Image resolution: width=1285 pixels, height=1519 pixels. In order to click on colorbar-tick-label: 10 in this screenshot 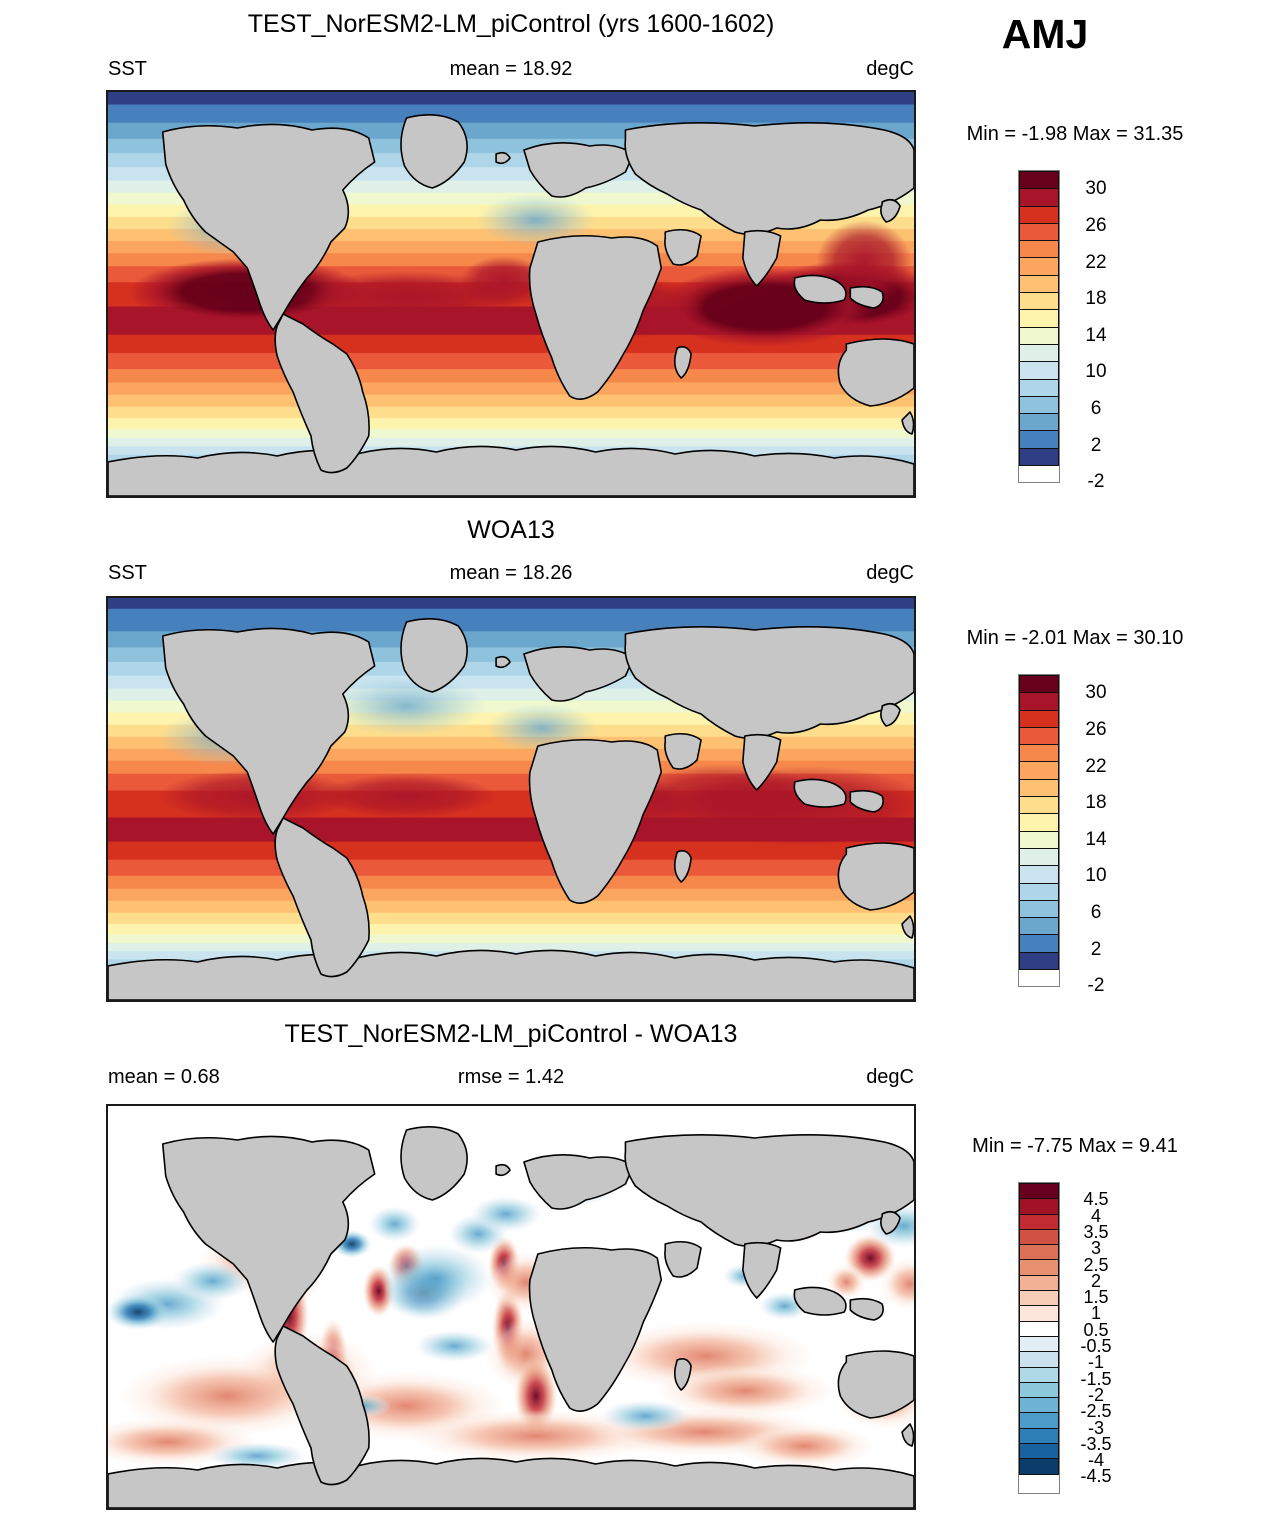, I will do `click(1096, 372)`.